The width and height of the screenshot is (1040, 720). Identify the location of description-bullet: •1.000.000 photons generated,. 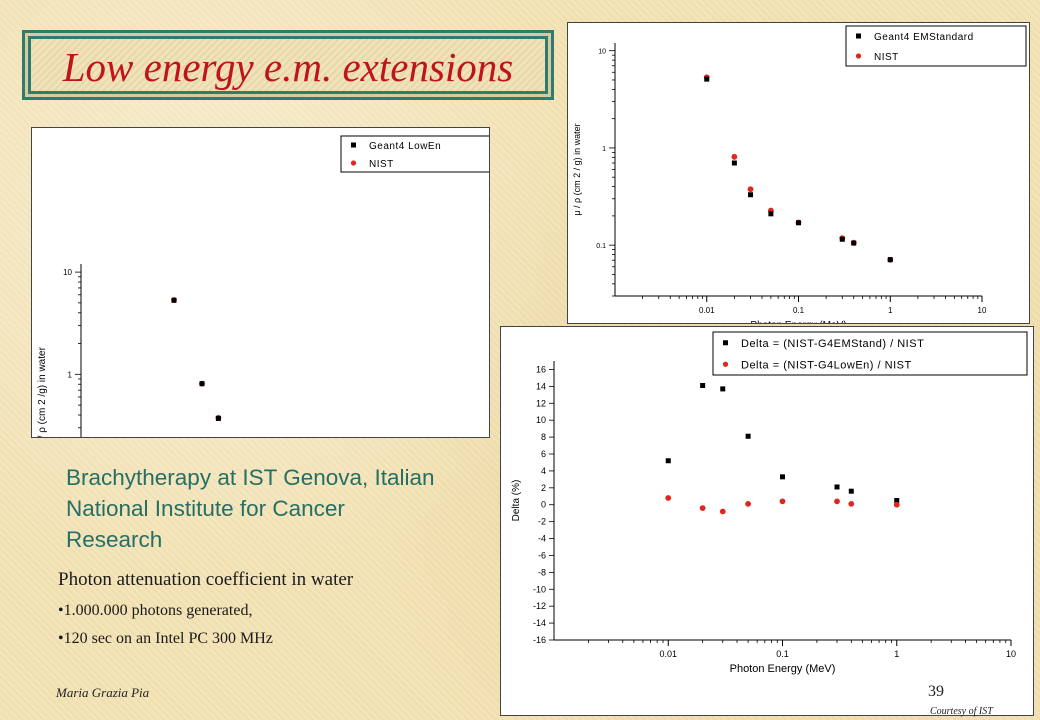
(155, 610).